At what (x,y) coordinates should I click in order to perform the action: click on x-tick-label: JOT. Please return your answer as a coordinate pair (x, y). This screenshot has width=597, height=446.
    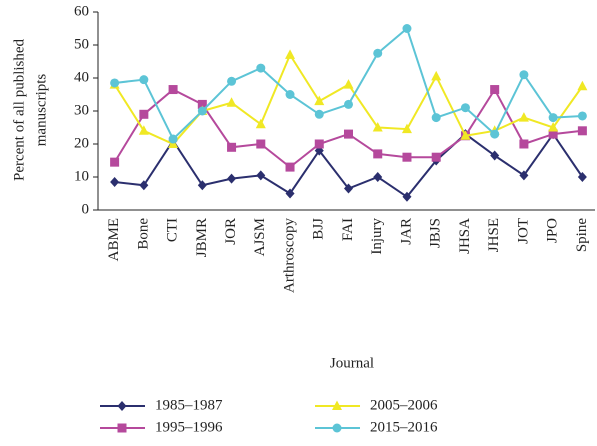
    Looking at the image, I should click on (523, 231).